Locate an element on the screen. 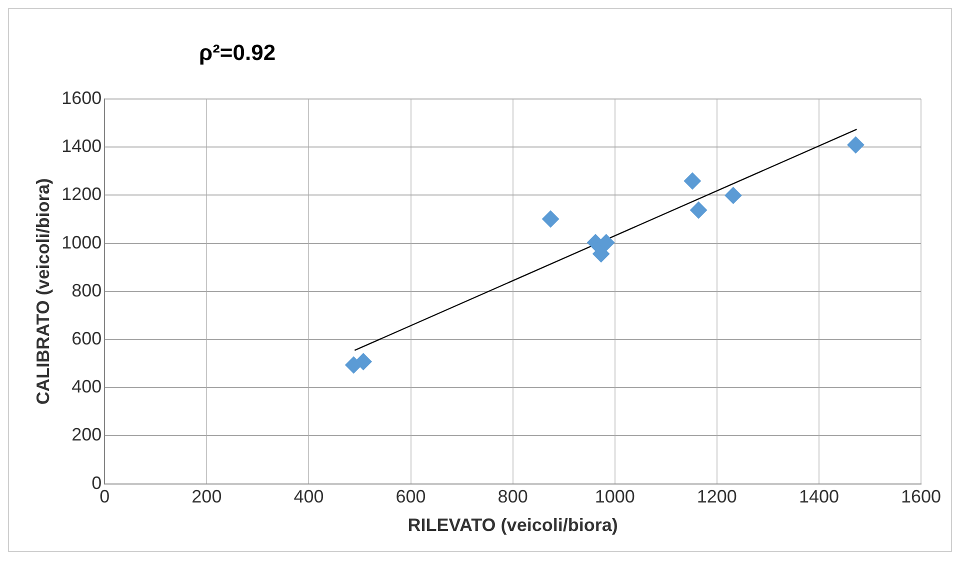 The image size is (962, 562). x-tick-label: 400 is located at coordinates (309, 496).